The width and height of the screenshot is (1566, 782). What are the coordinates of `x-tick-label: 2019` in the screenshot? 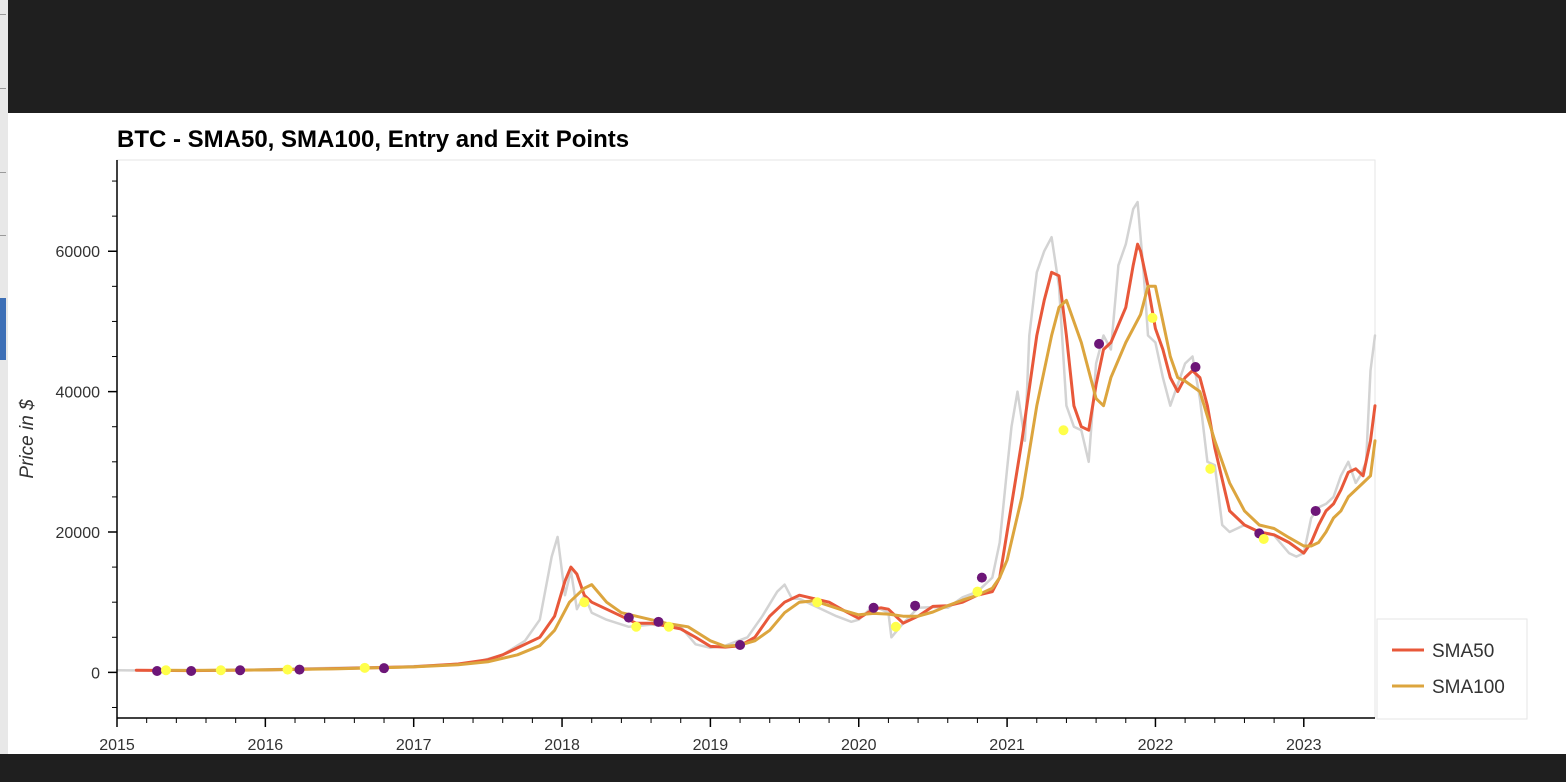 It's located at (711, 745).